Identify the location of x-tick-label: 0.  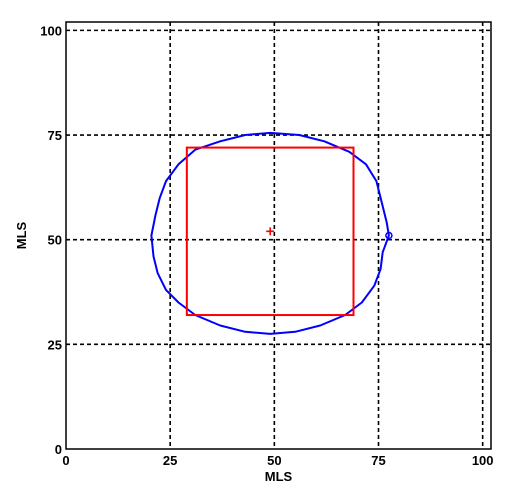
(65, 460).